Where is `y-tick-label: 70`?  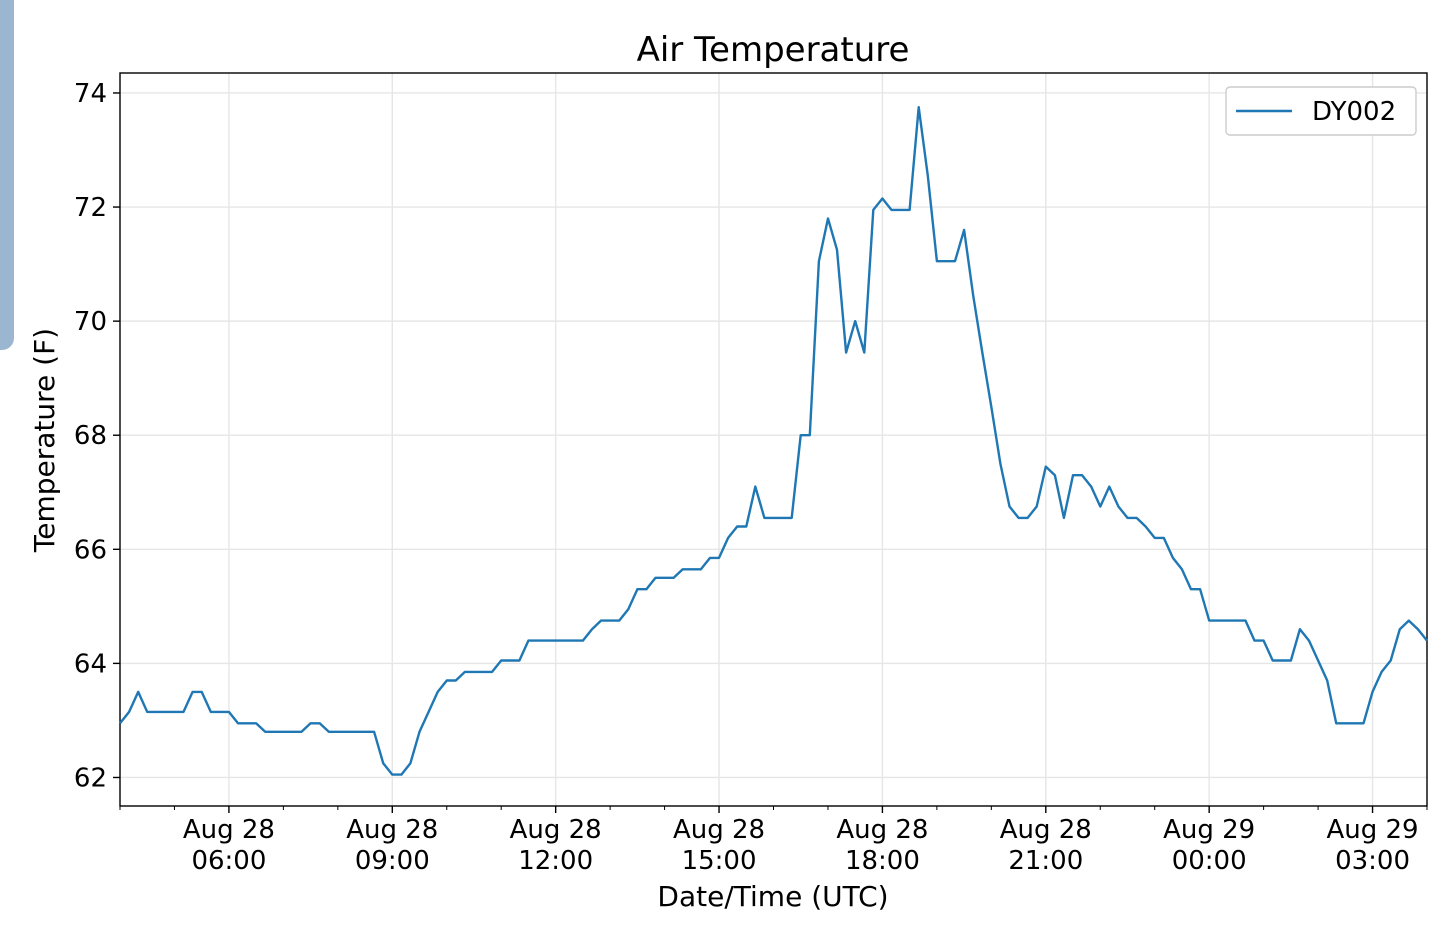
y-tick-label: 70 is located at coordinates (90, 322).